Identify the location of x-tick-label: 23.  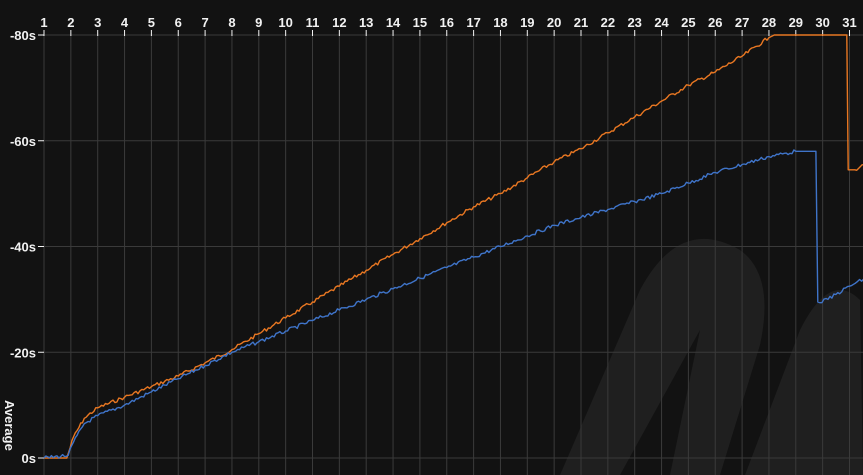
(634, 22).